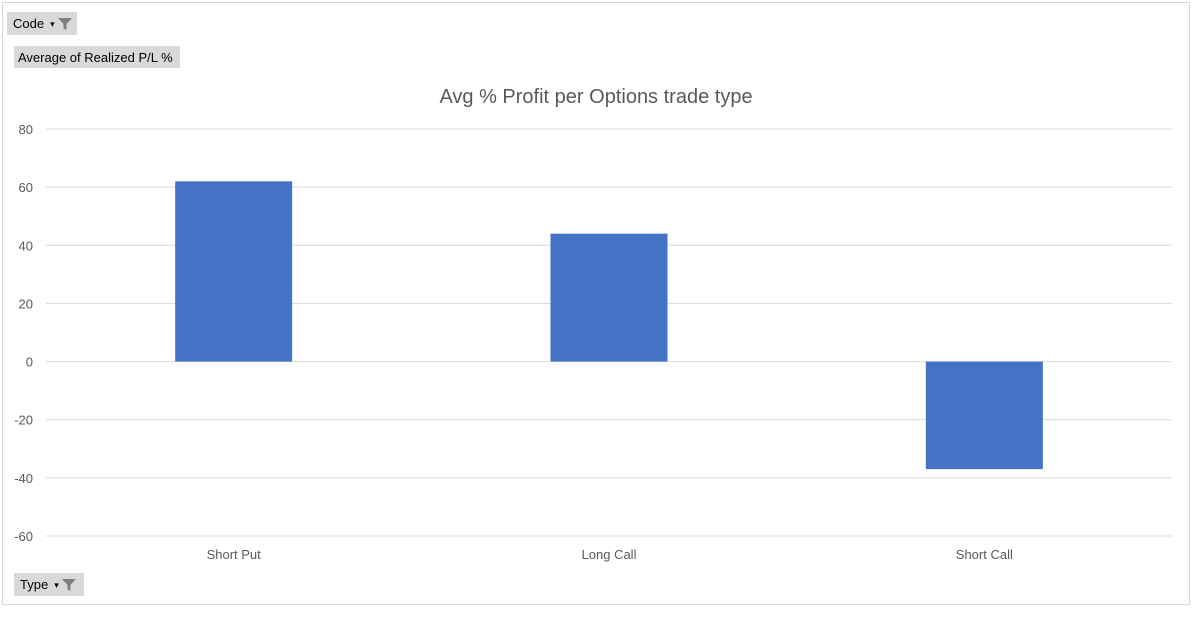 This screenshot has width=1200, height=618. What do you see at coordinates (34, 584) in the screenshot?
I see `type-filter-label: Type` at bounding box center [34, 584].